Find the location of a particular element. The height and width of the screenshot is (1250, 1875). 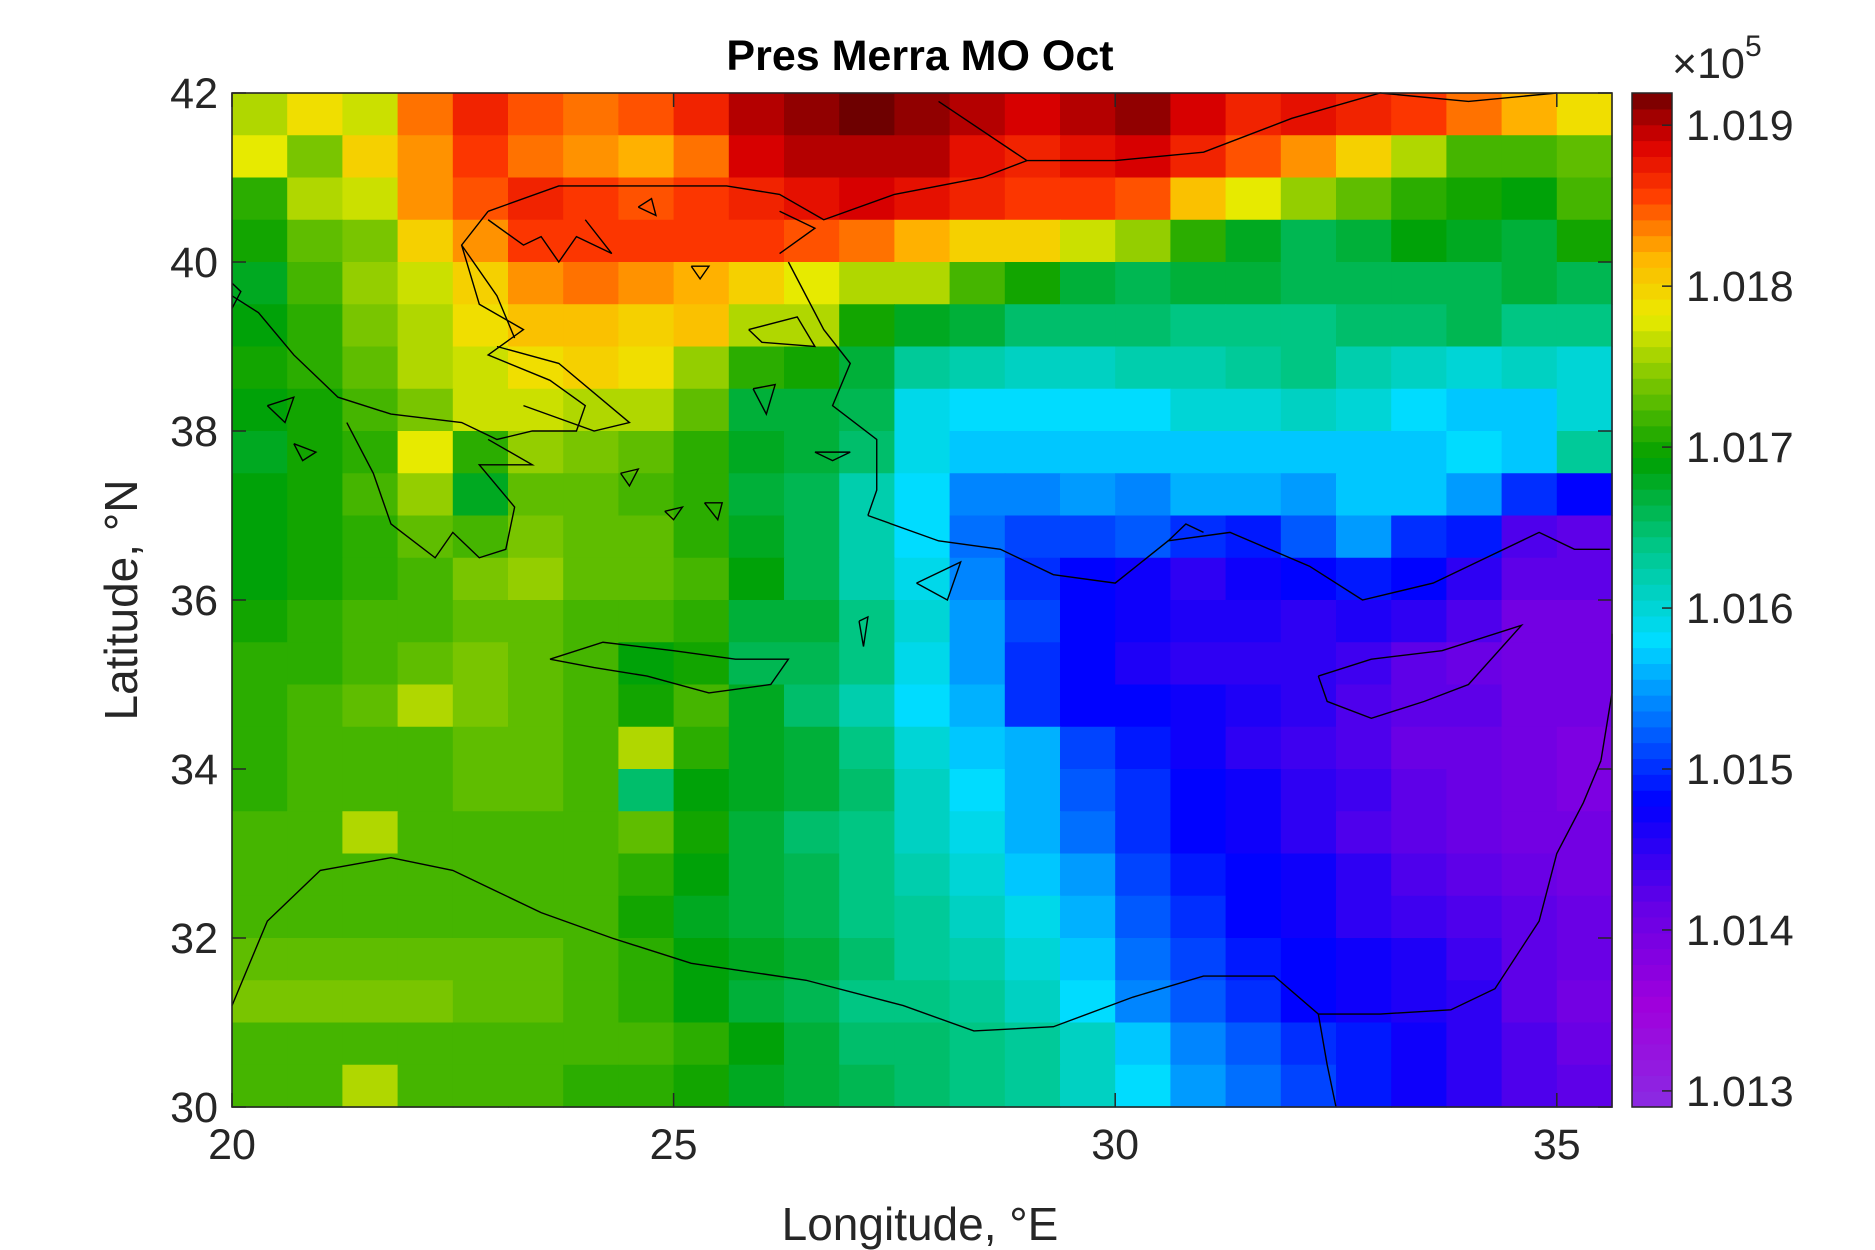

colorbar-multiplier: ×10⁵ is located at coordinates (1717, 59).